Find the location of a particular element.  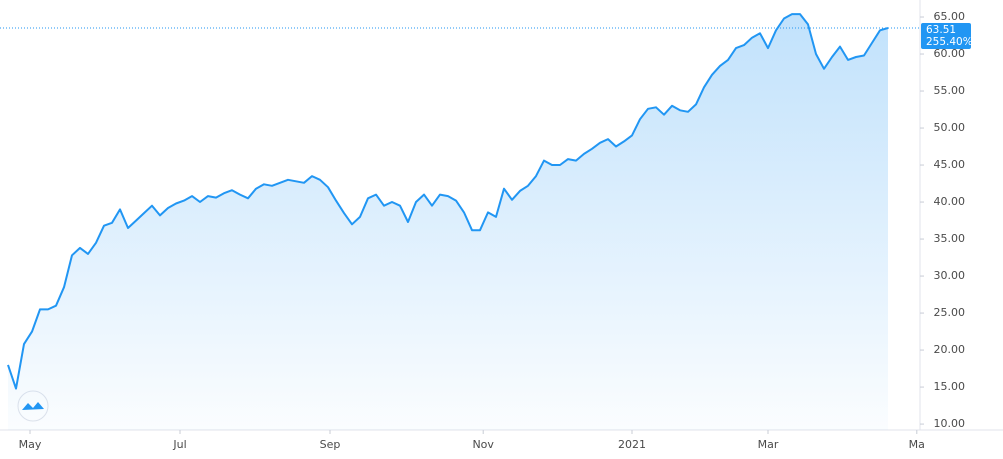

y-tick-label: 45.00 is located at coordinates (950, 164).